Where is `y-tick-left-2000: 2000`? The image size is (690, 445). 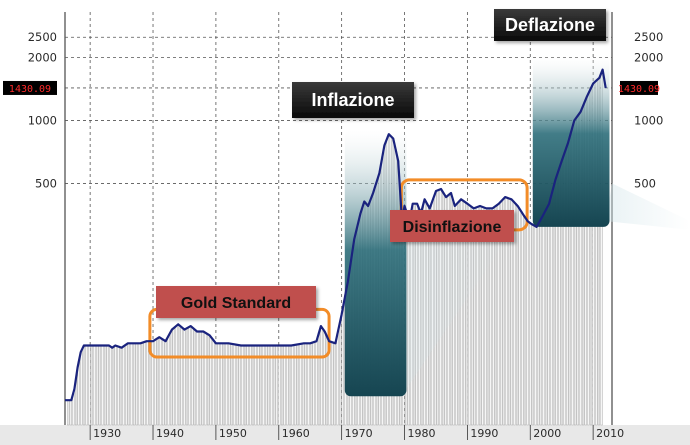 y-tick-left-2000: 2000 is located at coordinates (42, 57).